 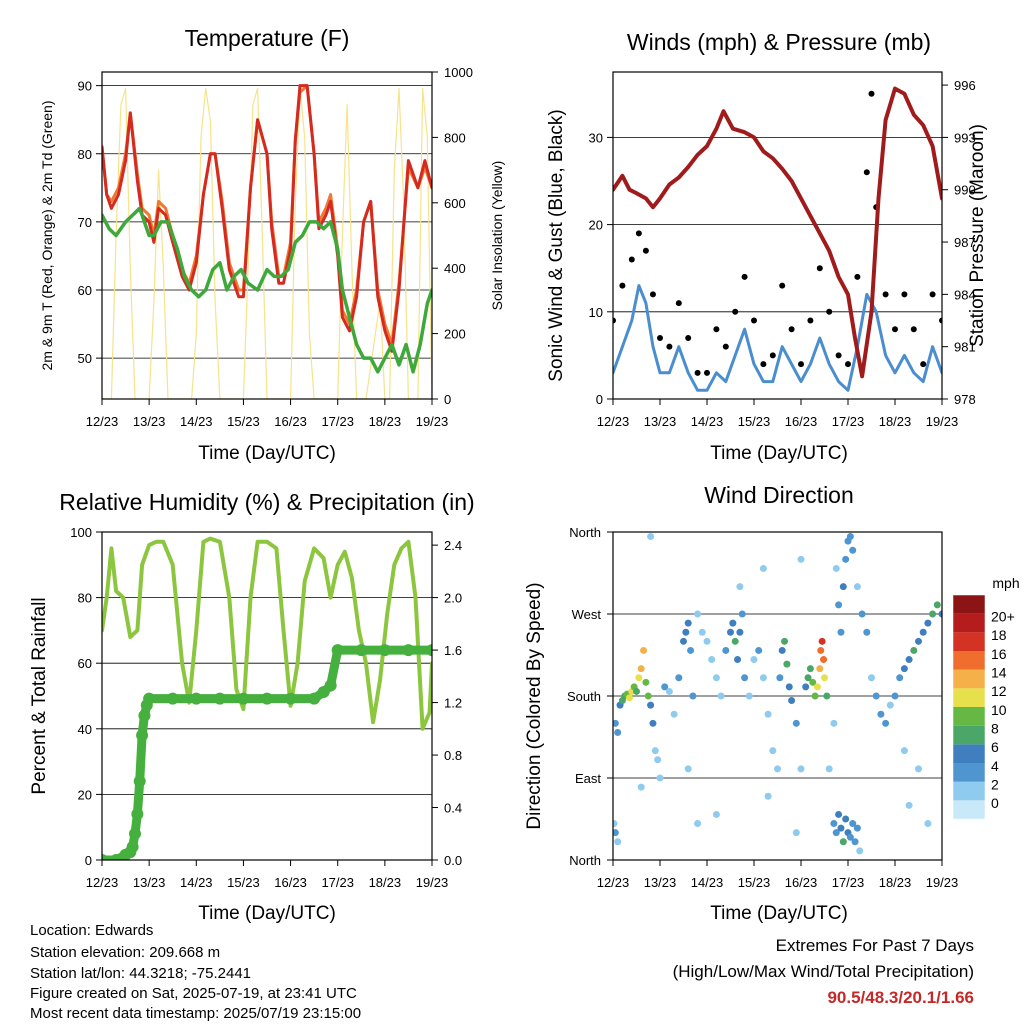 What do you see at coordinates (453, 860) in the screenshot?
I see `y-right-tick-label: 0.0` at bounding box center [453, 860].